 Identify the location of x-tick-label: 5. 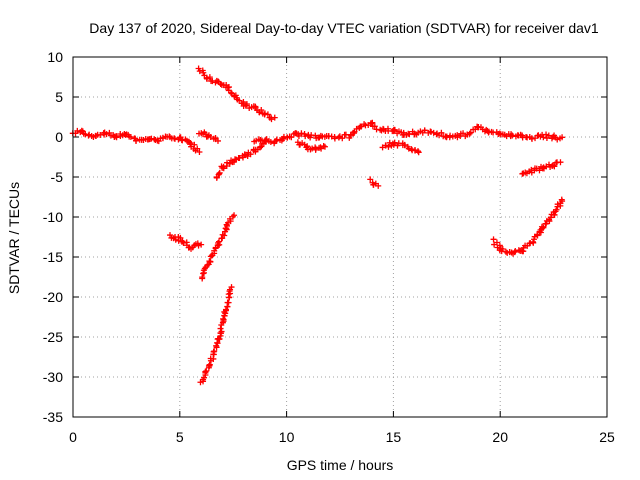
(180, 437).